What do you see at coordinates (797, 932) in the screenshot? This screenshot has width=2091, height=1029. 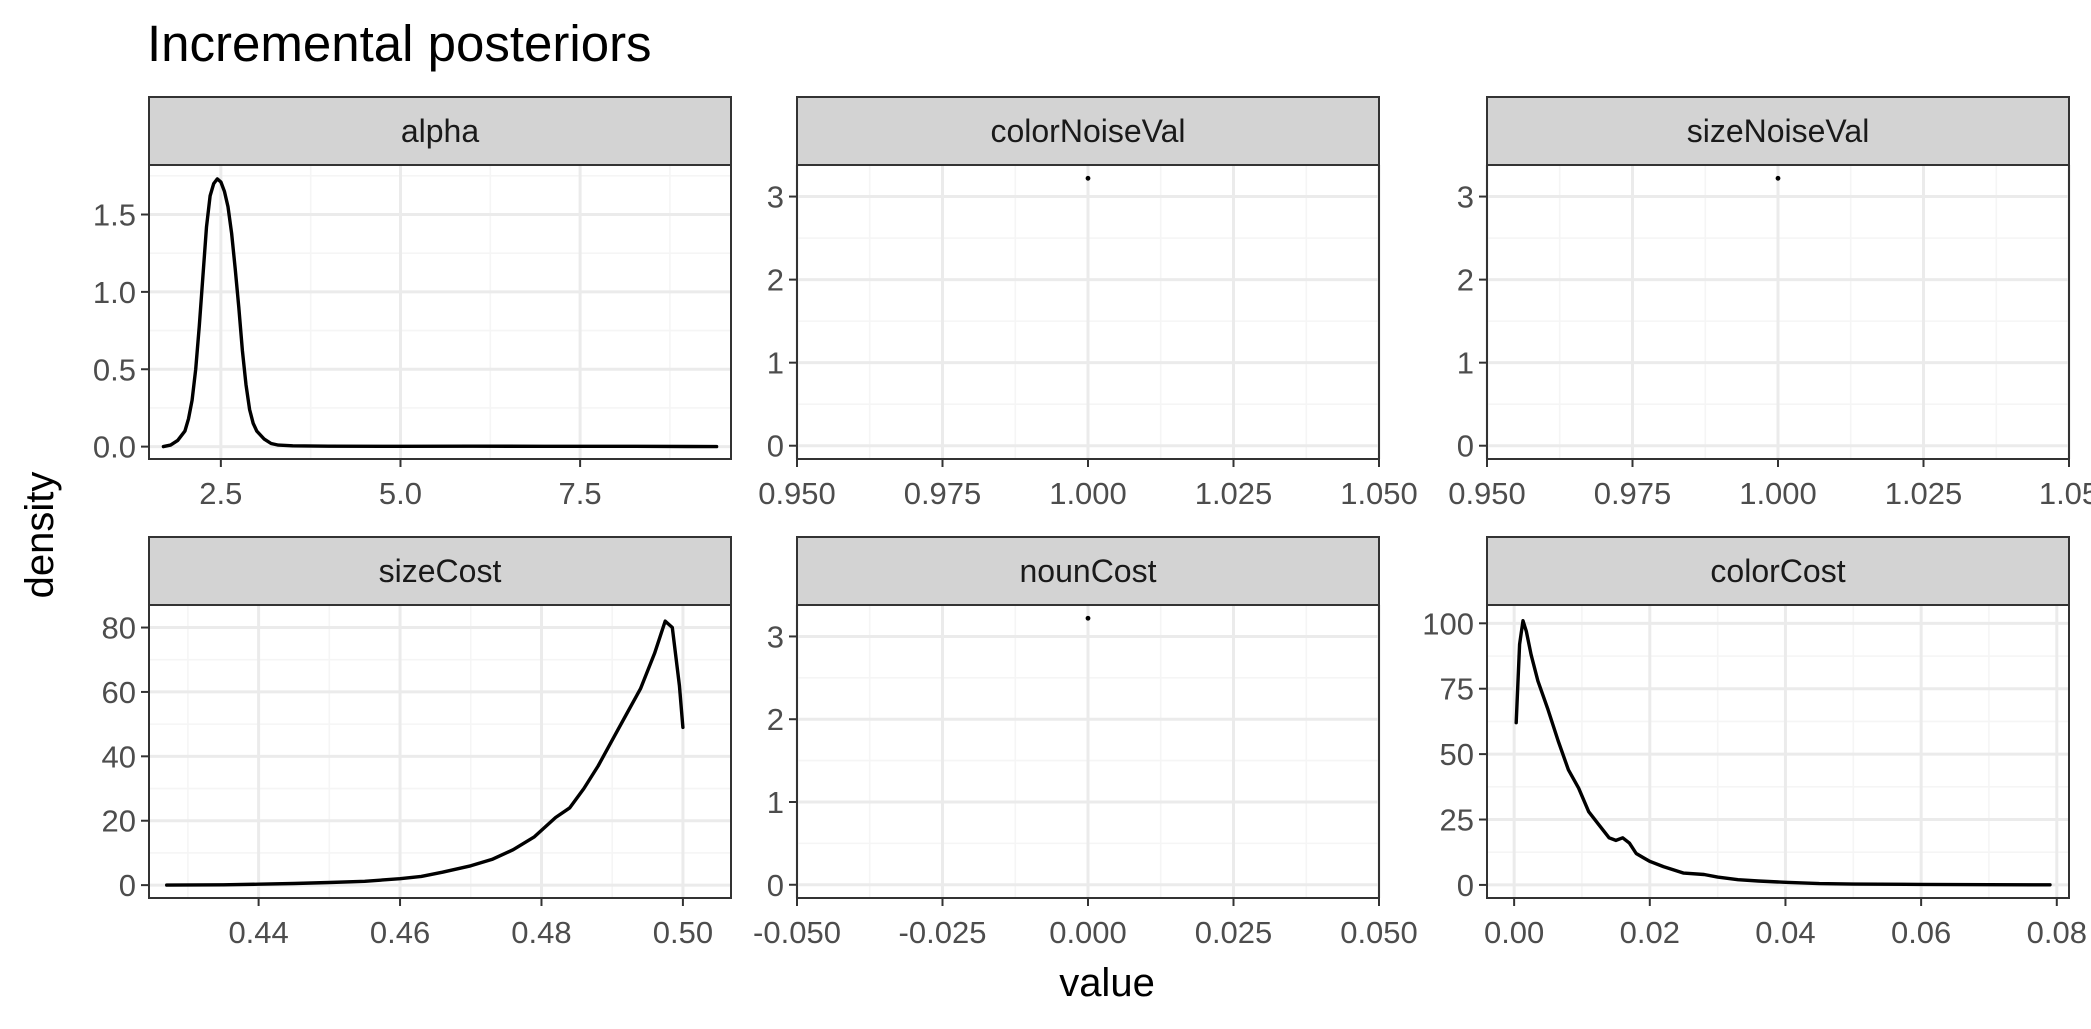 I see `x-tick-label: -0.050` at bounding box center [797, 932].